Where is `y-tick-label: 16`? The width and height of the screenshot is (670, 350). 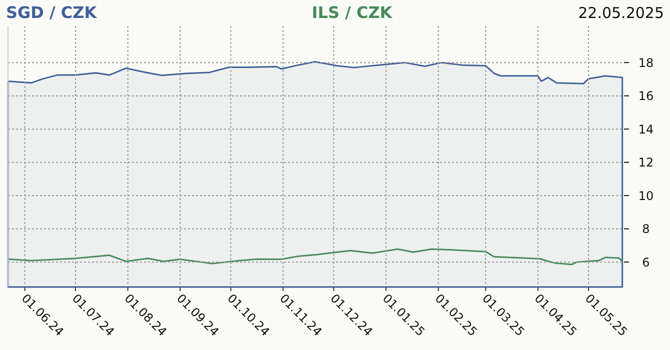 y-tick-label: 16 is located at coordinates (646, 96).